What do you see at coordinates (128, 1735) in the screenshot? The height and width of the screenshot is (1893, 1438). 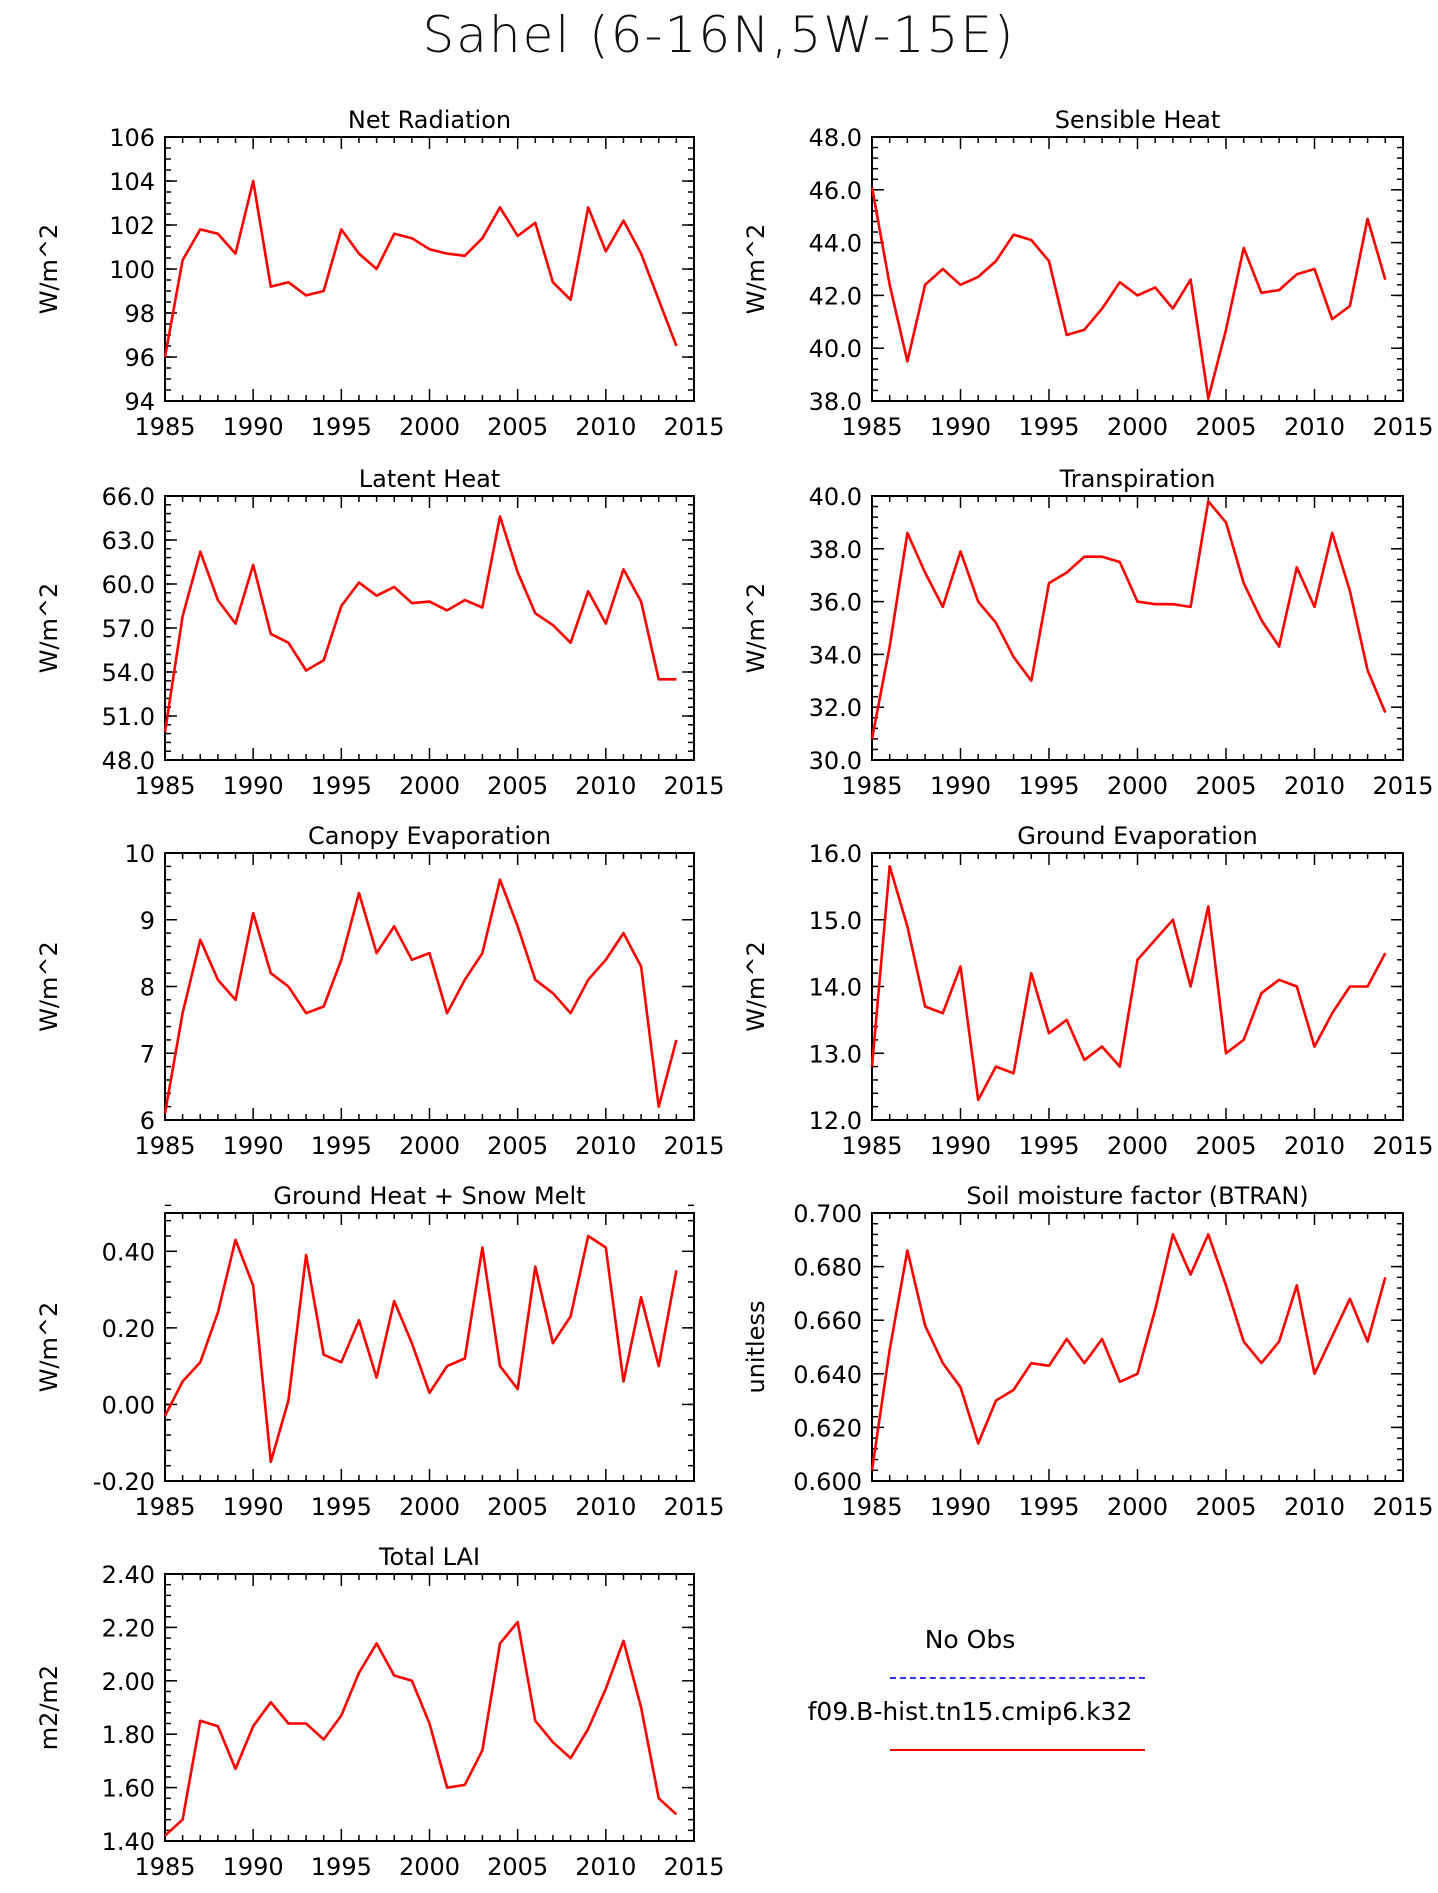 I see `y-tick-label: 1.80` at bounding box center [128, 1735].